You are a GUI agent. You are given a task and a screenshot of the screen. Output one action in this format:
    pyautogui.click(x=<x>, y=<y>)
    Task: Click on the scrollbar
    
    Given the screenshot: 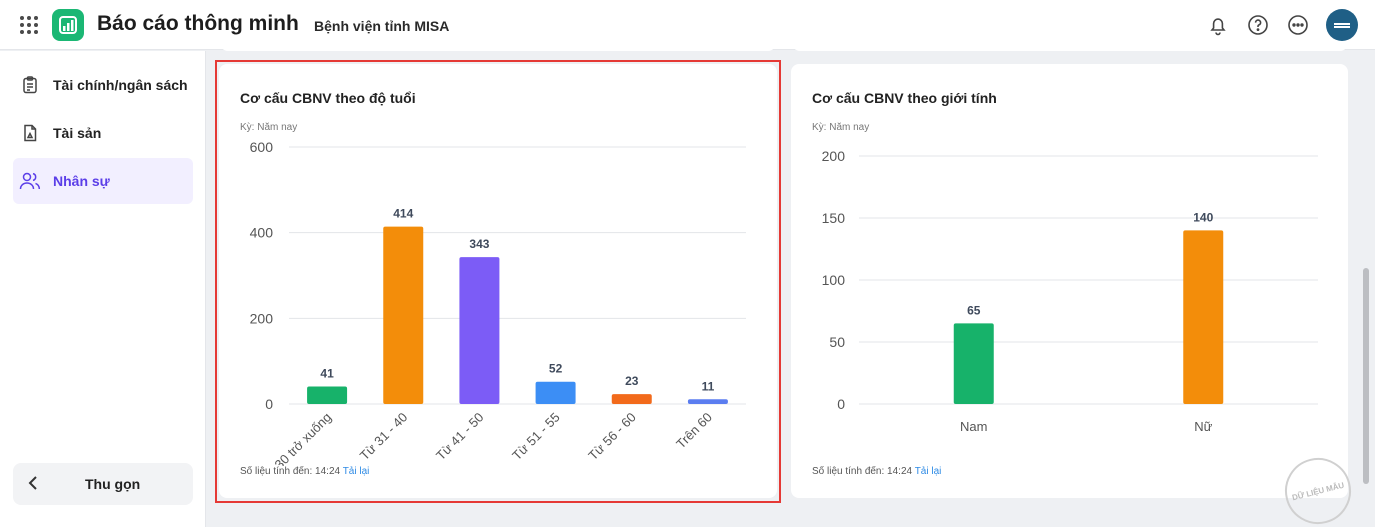 What is the action you would take?
    pyautogui.click(x=1366, y=376)
    